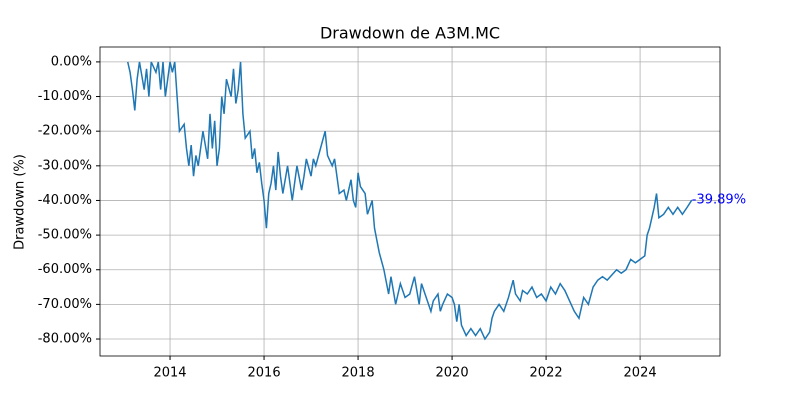  Describe the element at coordinates (65, 269) in the screenshot. I see `y-tick-label: -60.00%` at that location.